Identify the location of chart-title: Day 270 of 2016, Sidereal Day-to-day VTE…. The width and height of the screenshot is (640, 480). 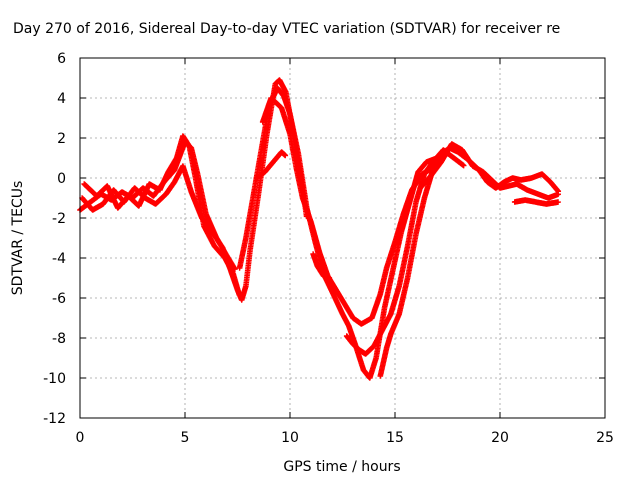
(286, 29).